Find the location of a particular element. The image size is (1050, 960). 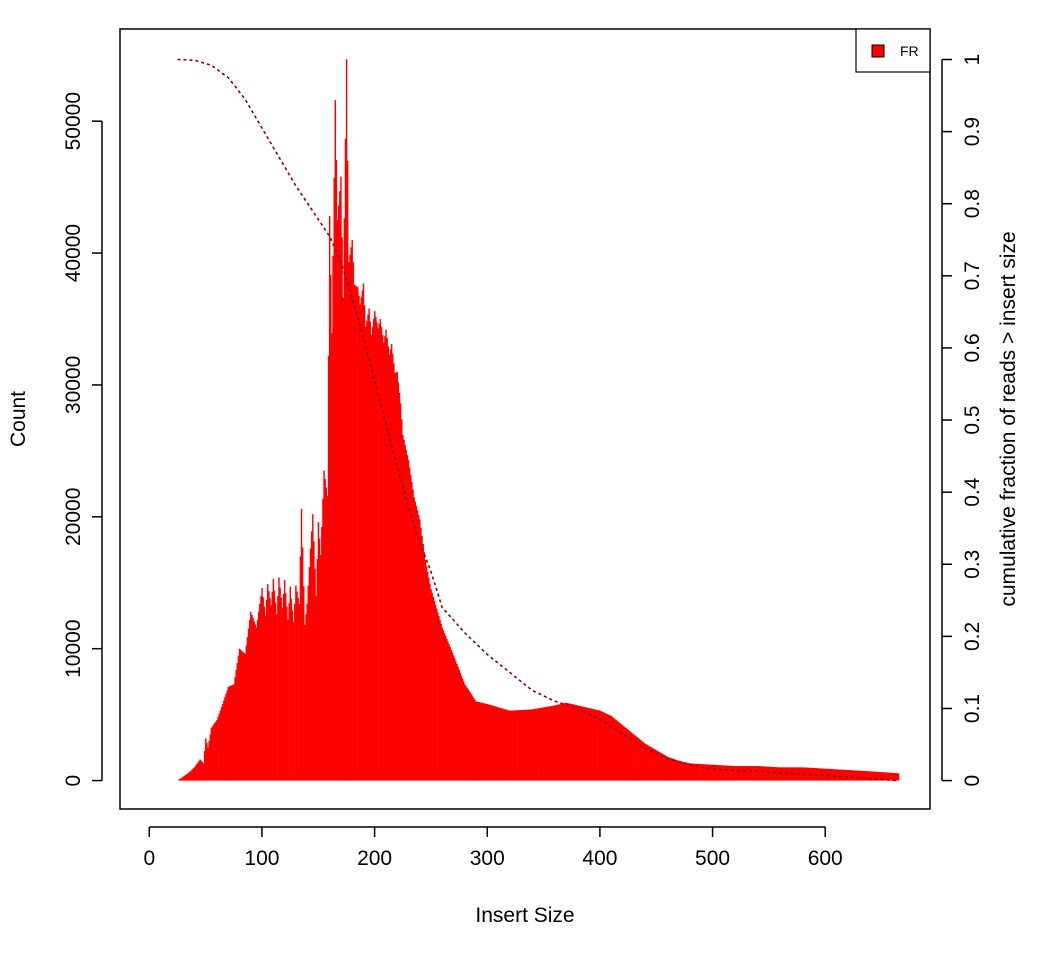

x-tick-label: 100 is located at coordinates (261, 858).